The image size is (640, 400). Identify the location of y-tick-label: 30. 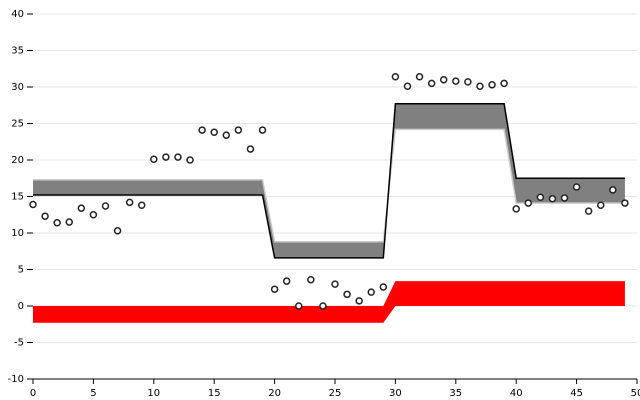
(17, 87).